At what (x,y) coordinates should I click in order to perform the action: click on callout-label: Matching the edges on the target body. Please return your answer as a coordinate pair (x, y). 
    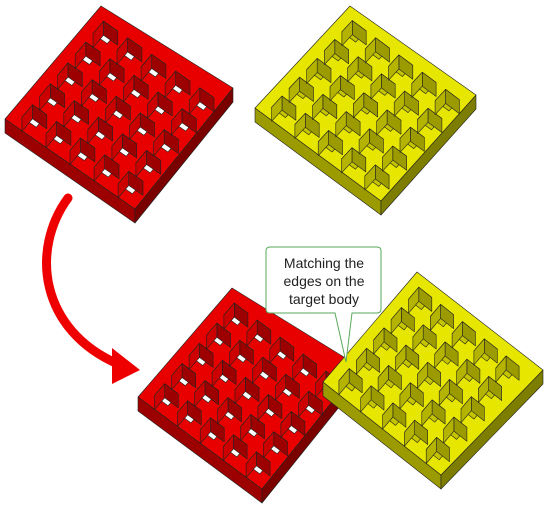
    Looking at the image, I should click on (324, 281).